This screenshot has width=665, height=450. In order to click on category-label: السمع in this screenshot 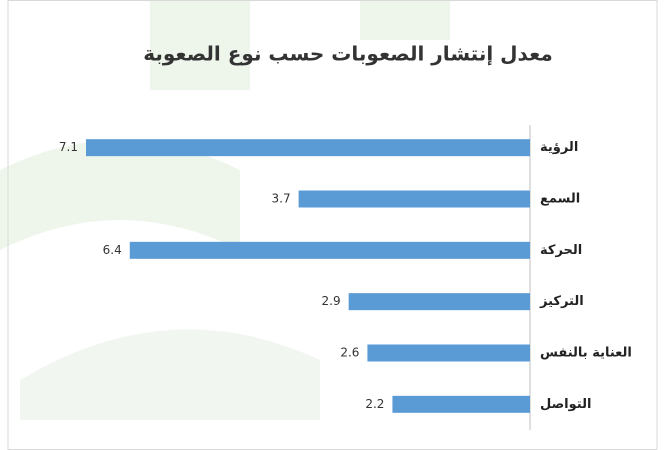, I will do `click(560, 199)`.